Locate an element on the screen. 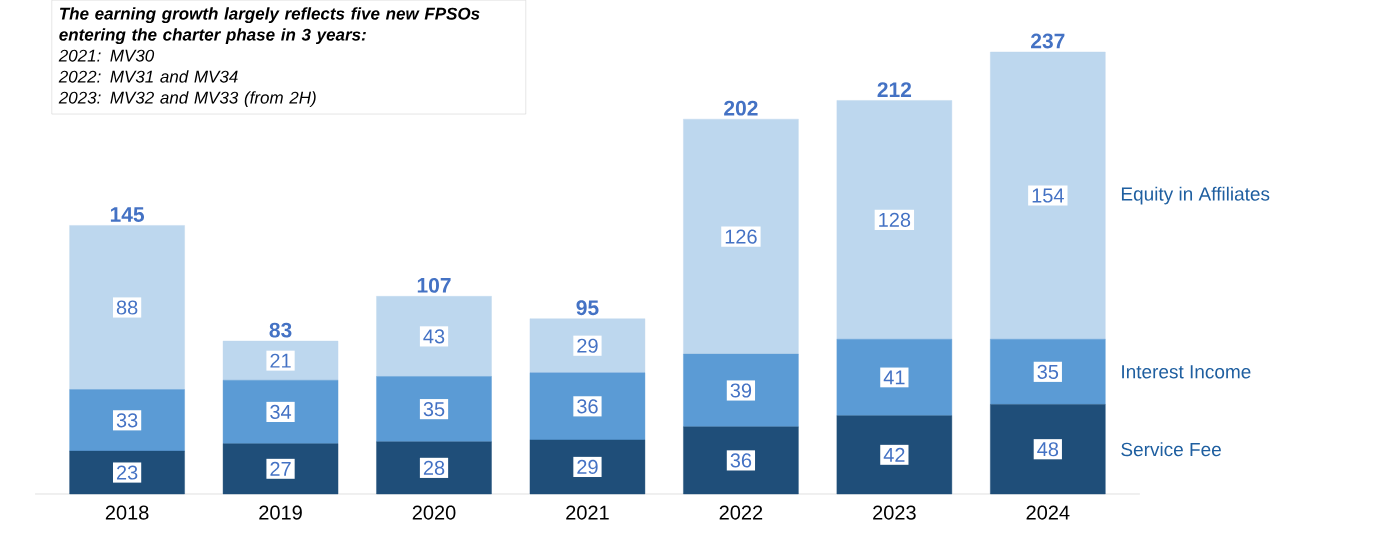 This screenshot has width=1377, height=541. total-label: 145 is located at coordinates (127, 214).